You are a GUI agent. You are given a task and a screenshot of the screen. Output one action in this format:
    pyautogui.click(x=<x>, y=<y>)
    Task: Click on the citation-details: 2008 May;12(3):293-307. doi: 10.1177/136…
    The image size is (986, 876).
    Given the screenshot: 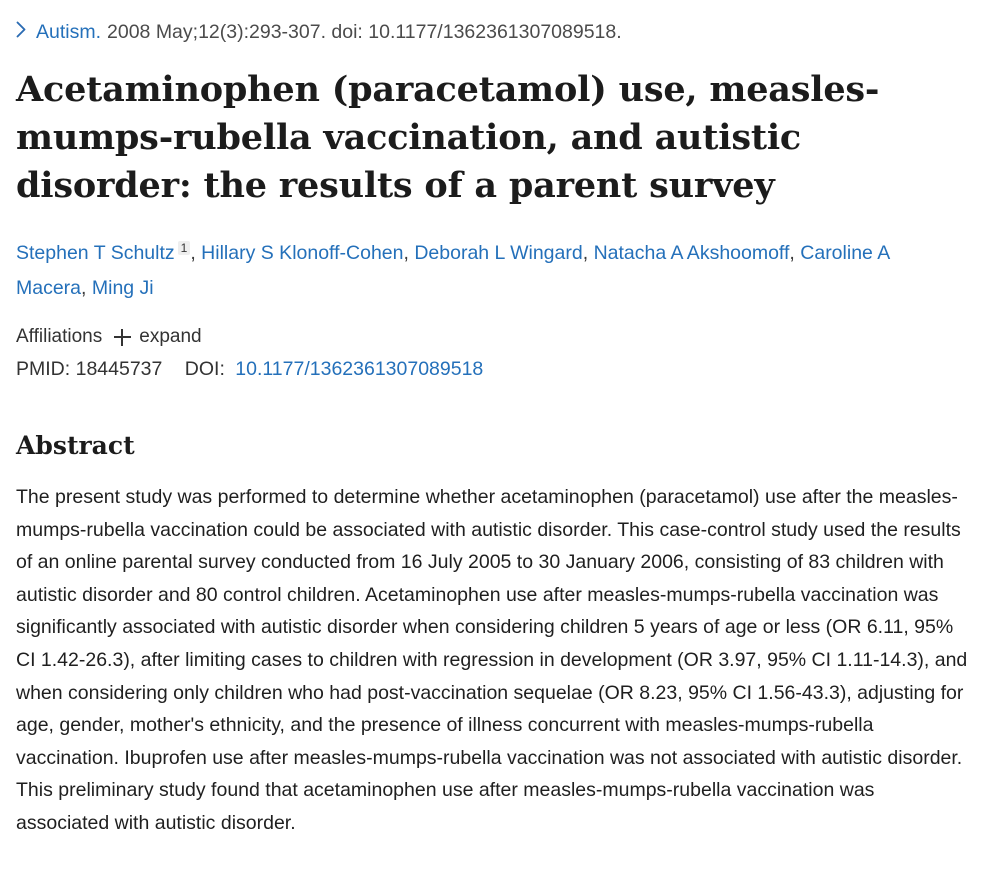 What is the action you would take?
    pyautogui.click(x=364, y=32)
    